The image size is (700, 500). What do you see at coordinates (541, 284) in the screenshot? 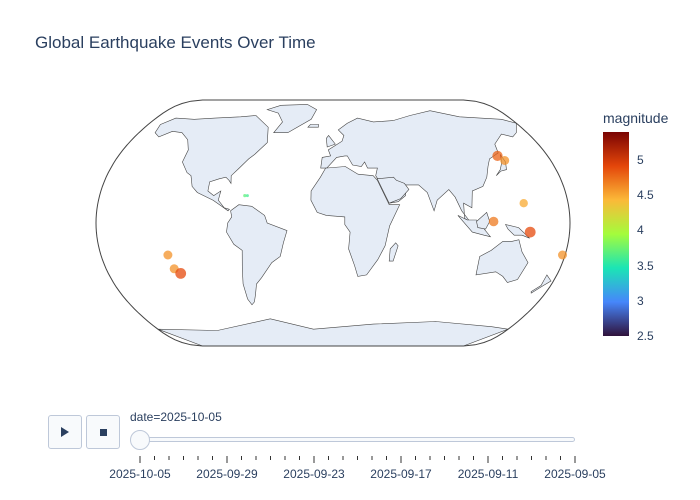
I see `land-new-zealand` at bounding box center [541, 284].